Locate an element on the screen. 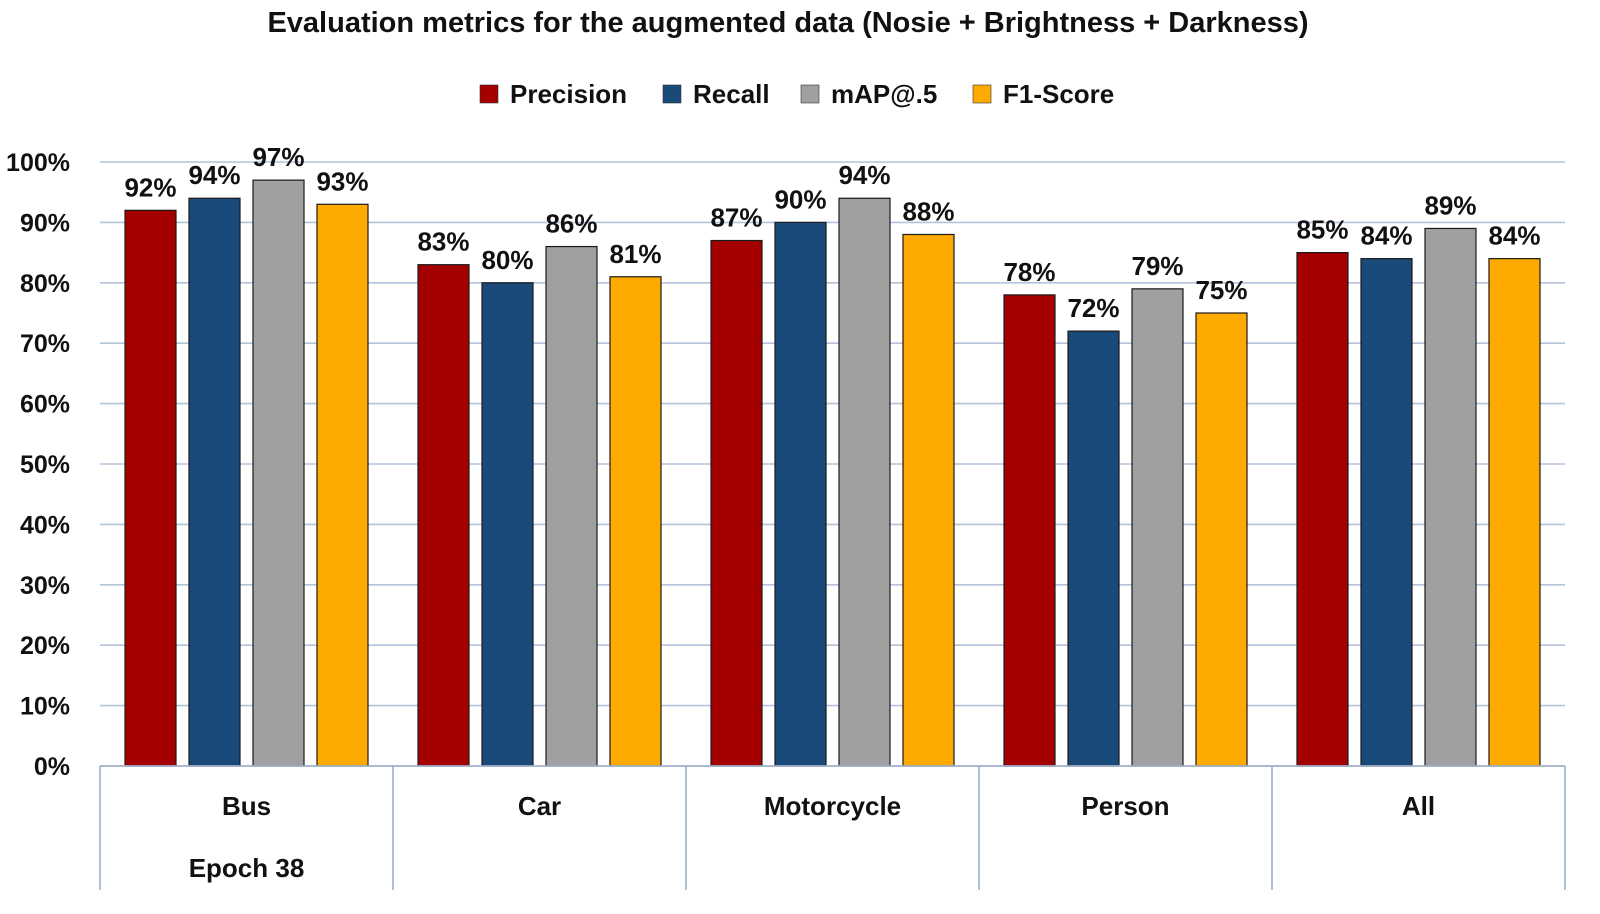 The width and height of the screenshot is (1600, 914). x-tick-label: All is located at coordinates (1418, 806).